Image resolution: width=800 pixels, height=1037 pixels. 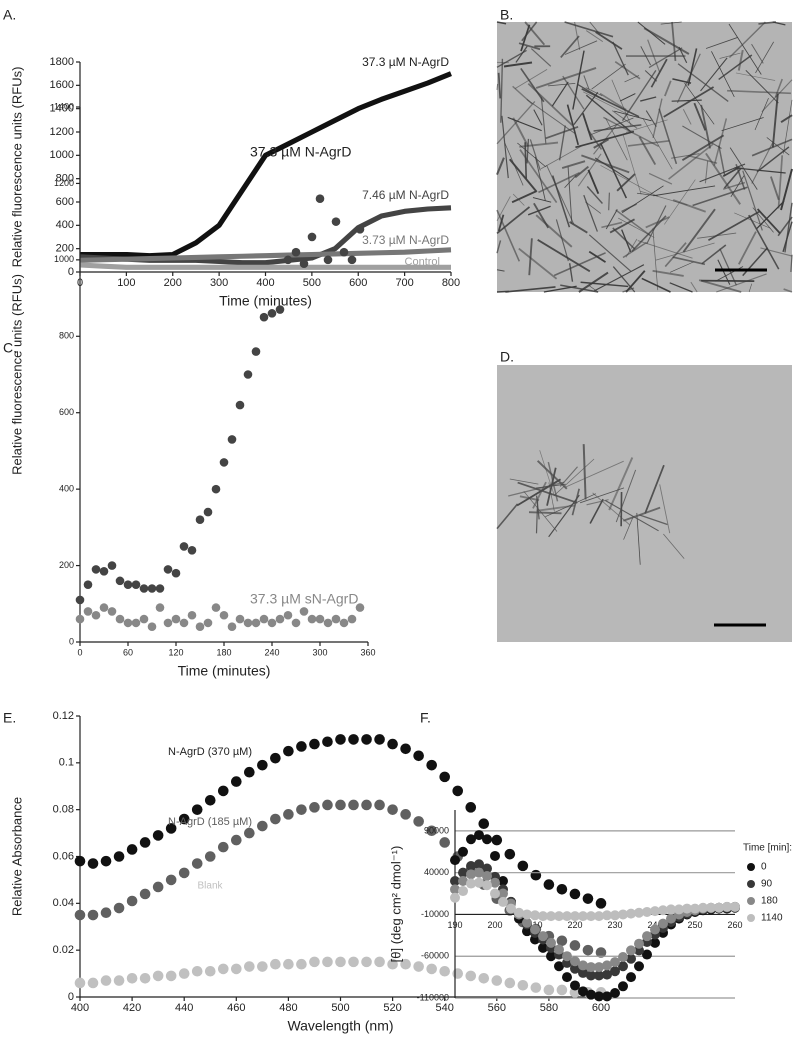 What do you see at coordinates (506, 15) in the screenshot?
I see `panel-label: B.` at bounding box center [506, 15].